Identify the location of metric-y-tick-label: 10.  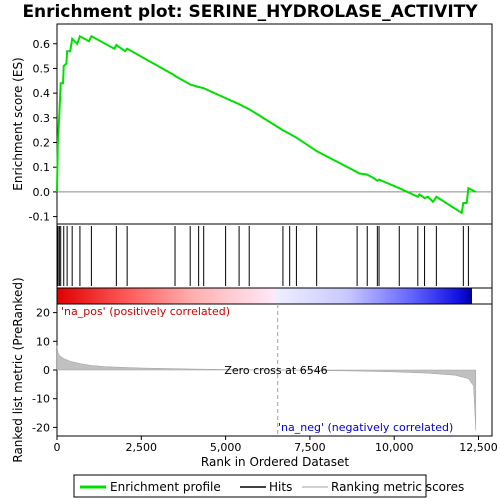
(43, 341).